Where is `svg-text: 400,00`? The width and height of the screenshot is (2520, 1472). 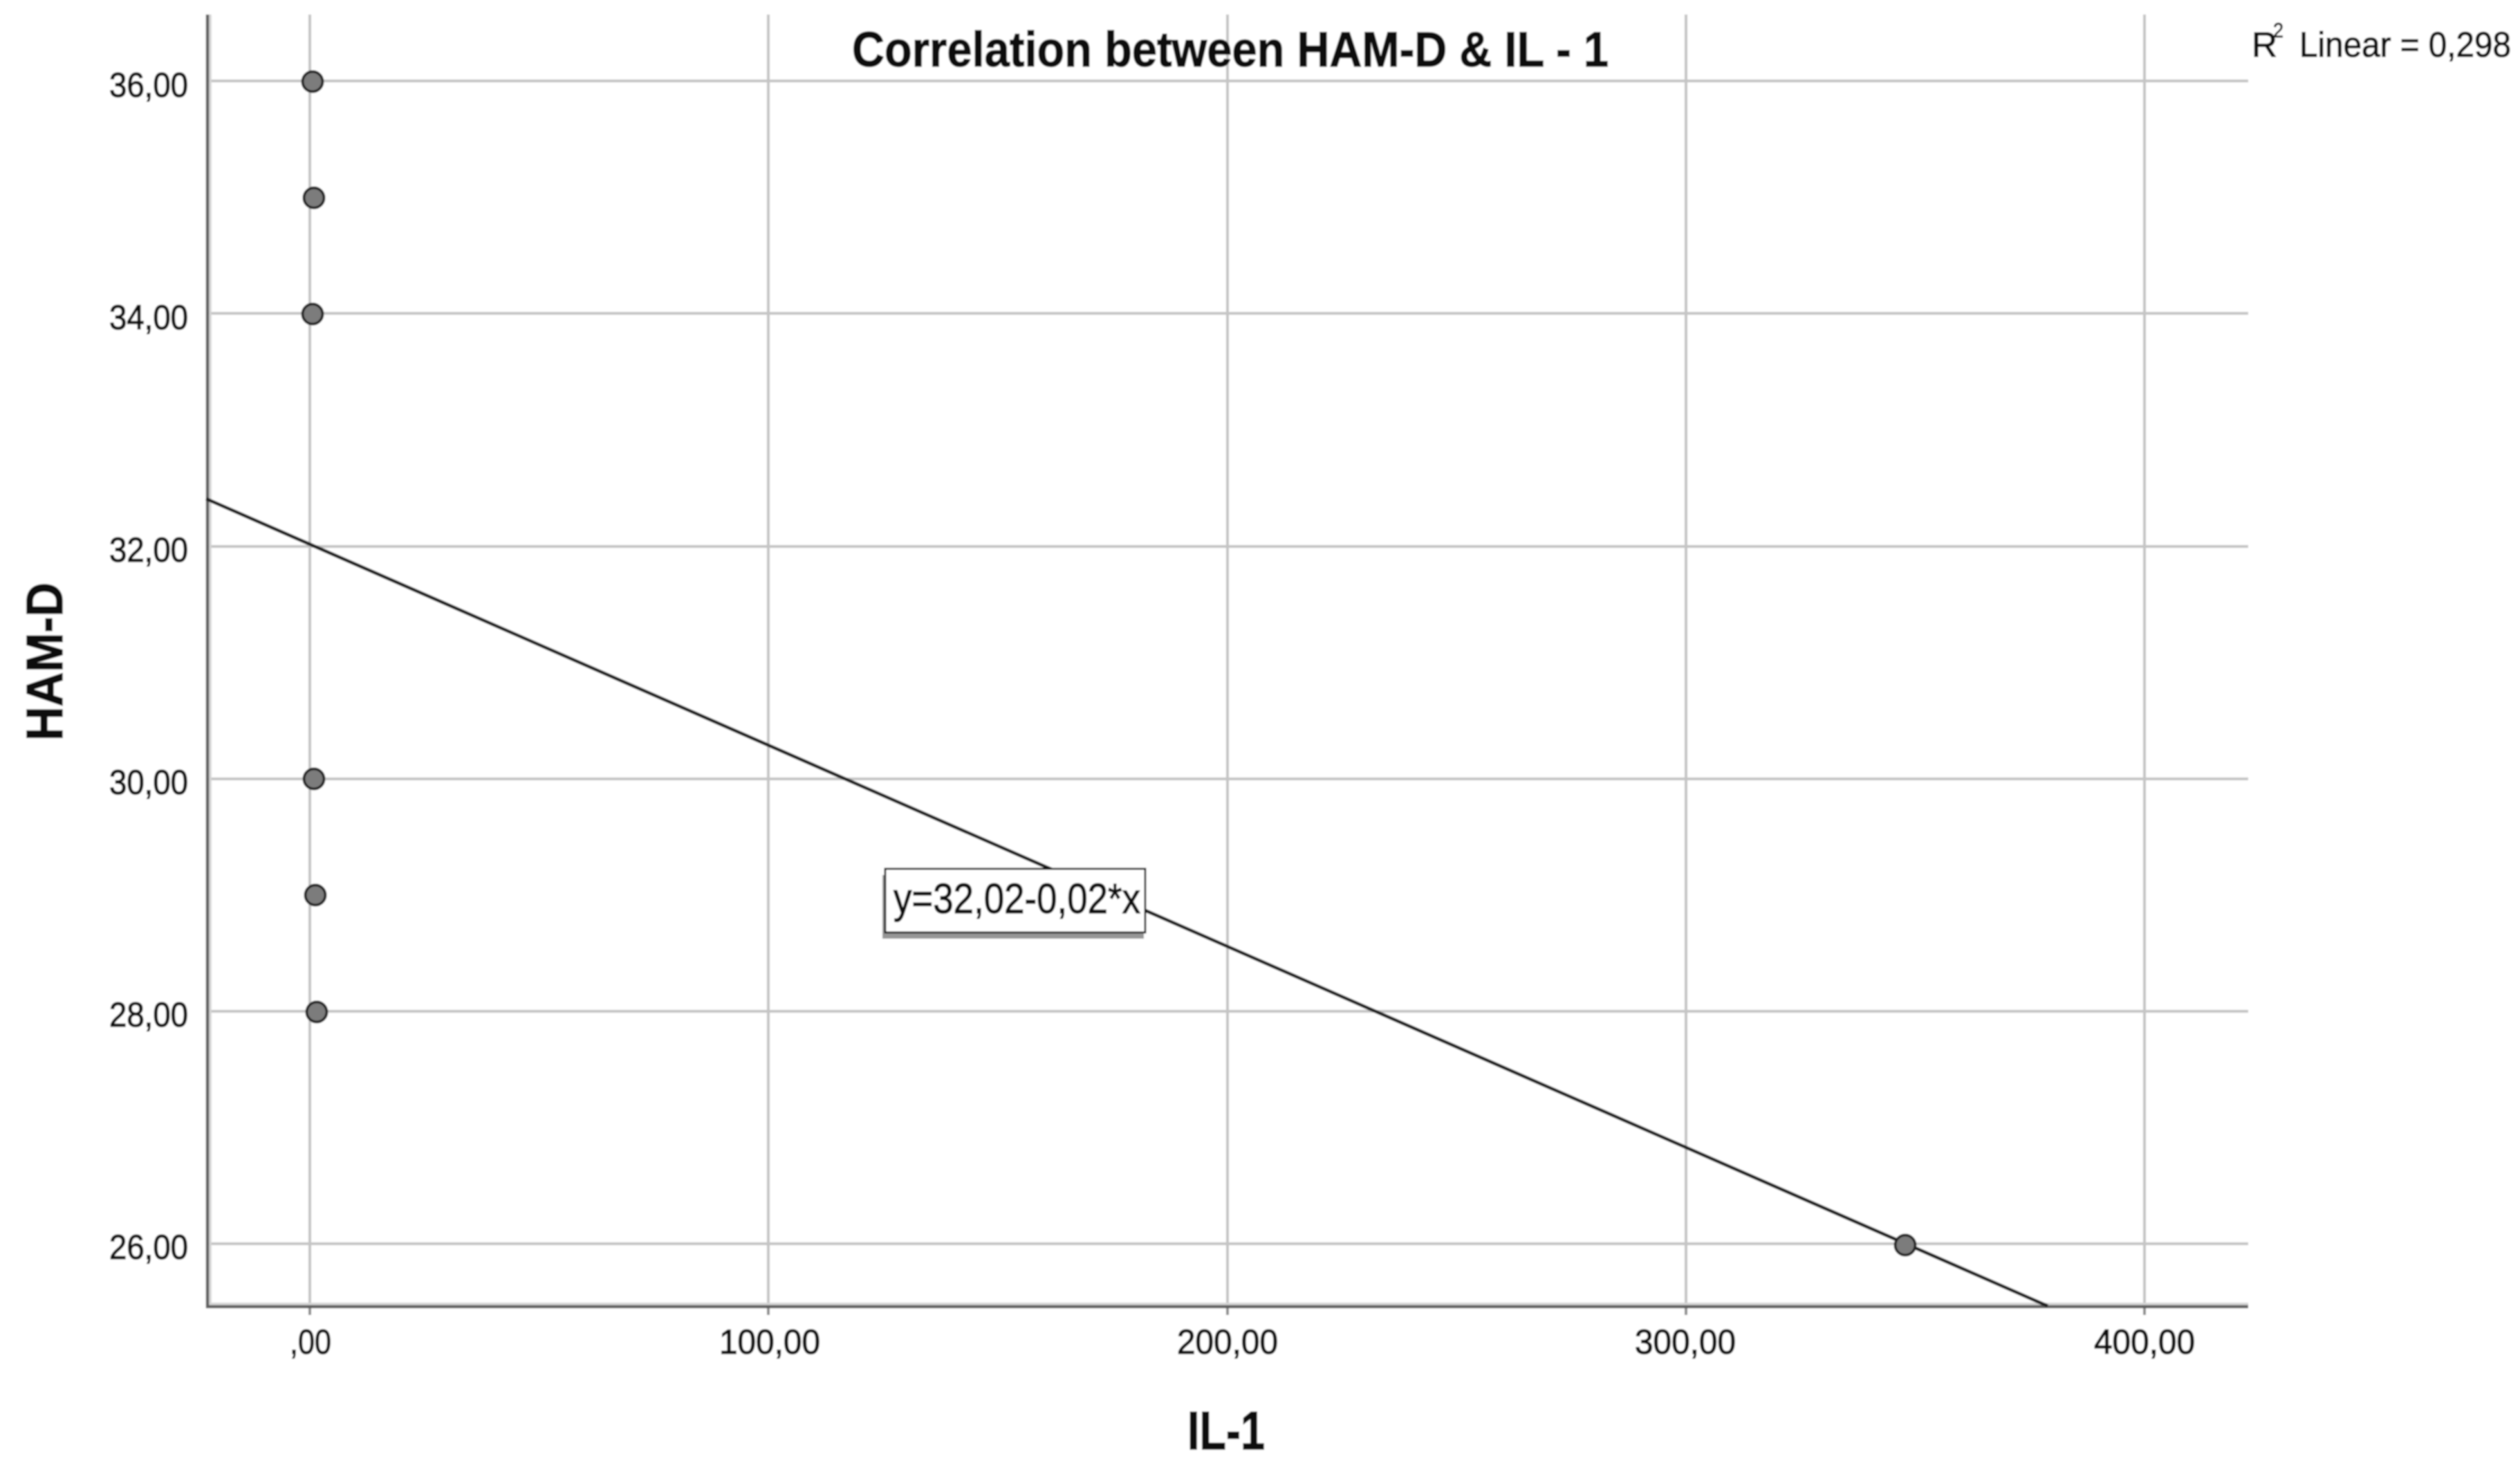 svg-text: 400,00 is located at coordinates (2144, 1342).